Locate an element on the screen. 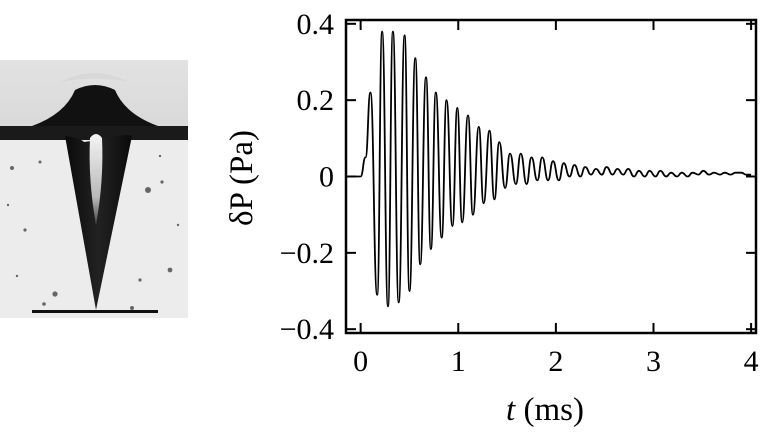  x-tick-label: 3 is located at coordinates (653, 361).